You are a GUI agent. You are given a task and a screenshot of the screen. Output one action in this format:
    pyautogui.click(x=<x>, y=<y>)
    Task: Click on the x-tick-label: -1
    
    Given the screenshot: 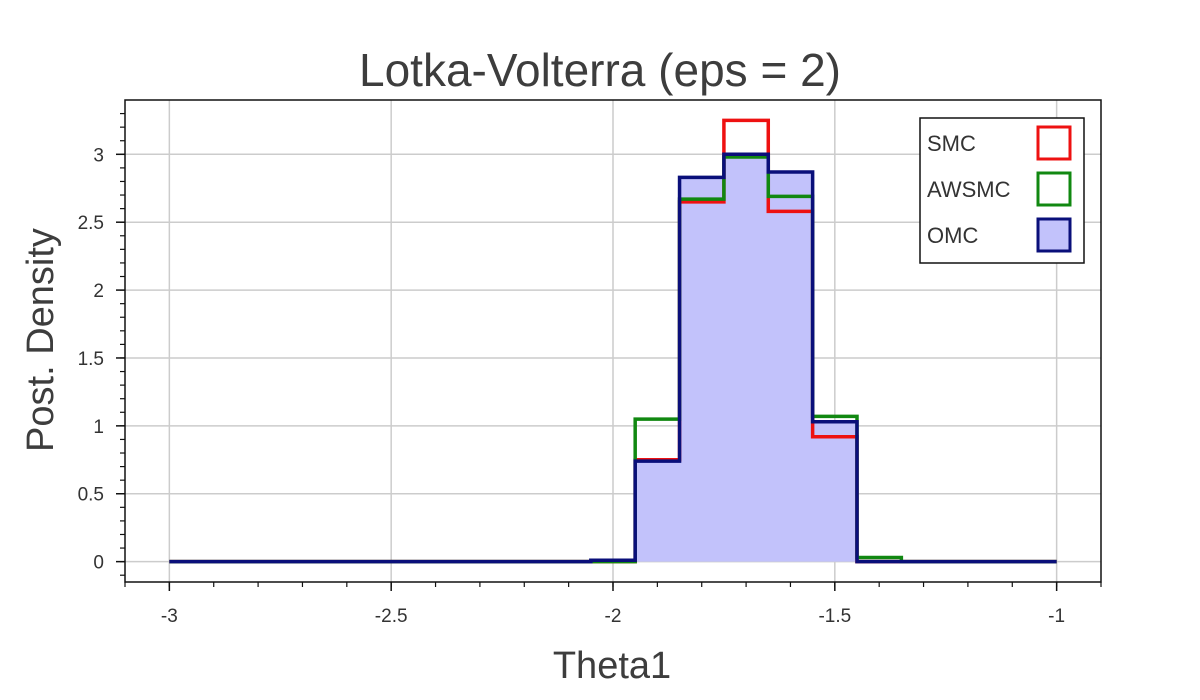 What is the action you would take?
    pyautogui.click(x=1056, y=616)
    